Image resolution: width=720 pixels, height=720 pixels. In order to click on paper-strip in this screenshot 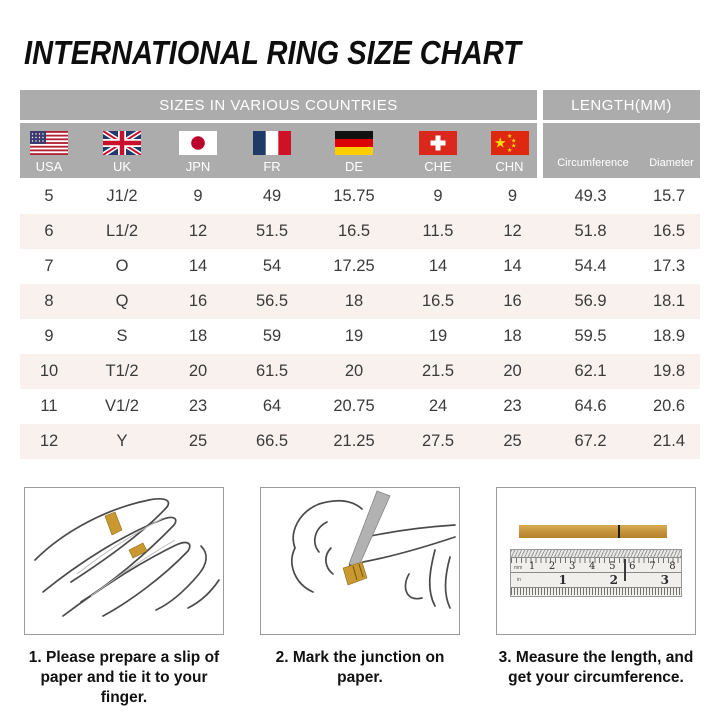, I will do `click(593, 531)`.